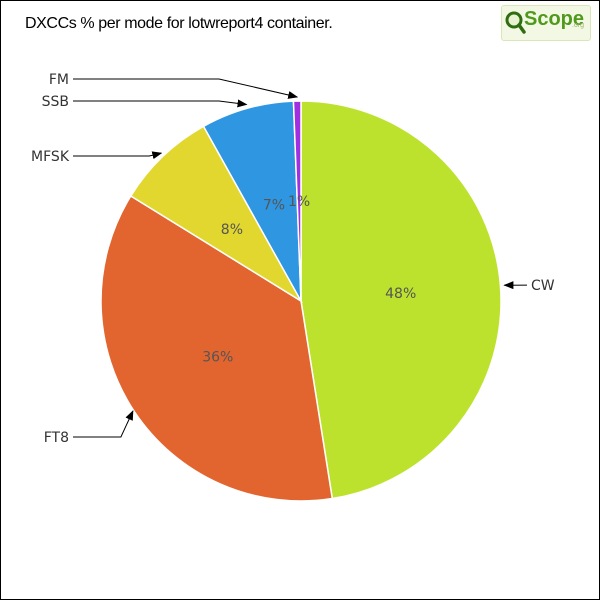  Describe the element at coordinates (216, 214) in the screenshot. I see `pie-slice-mfsk` at that location.